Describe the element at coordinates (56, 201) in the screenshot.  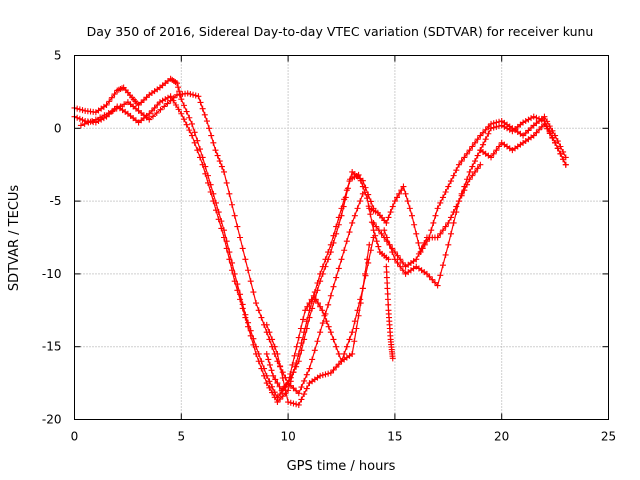
I see `y-tick-label: -5` at that location.